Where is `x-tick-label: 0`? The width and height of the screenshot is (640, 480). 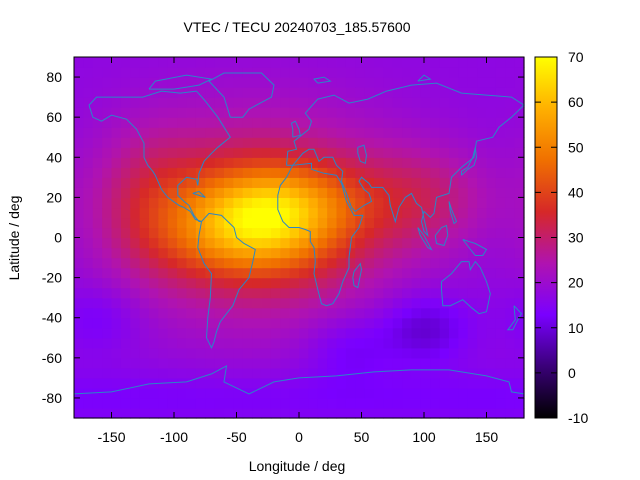
x-tick-label: 0 is located at coordinates (299, 437).